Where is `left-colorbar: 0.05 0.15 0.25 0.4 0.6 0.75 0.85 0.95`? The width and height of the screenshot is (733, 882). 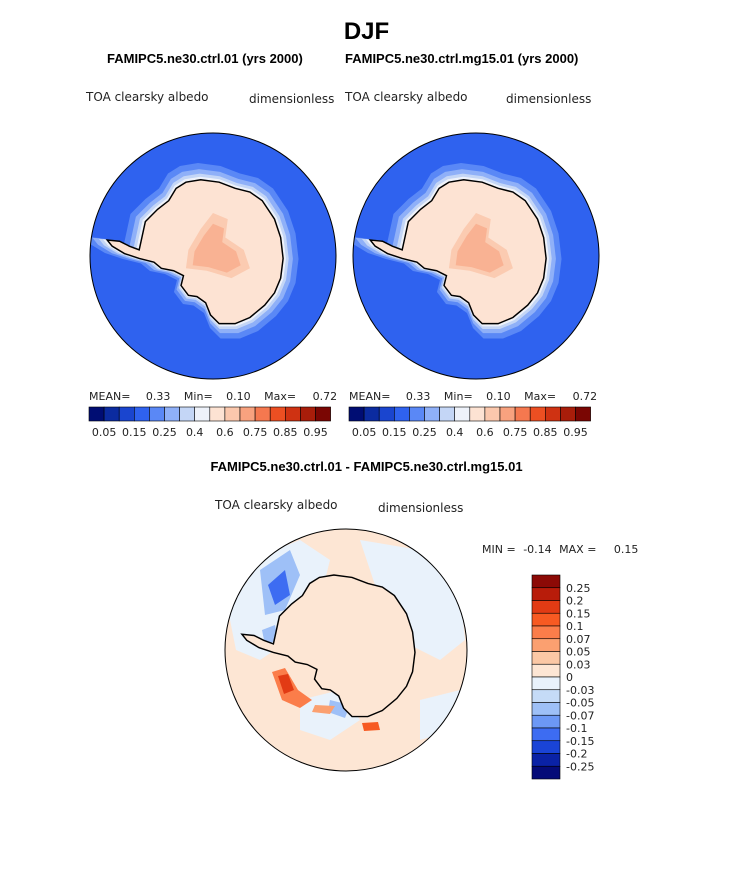
left-colorbar: 0.05 0.15 0.25 0.4 0.6 0.75 0.85 0.95 is located at coordinates (209, 422).